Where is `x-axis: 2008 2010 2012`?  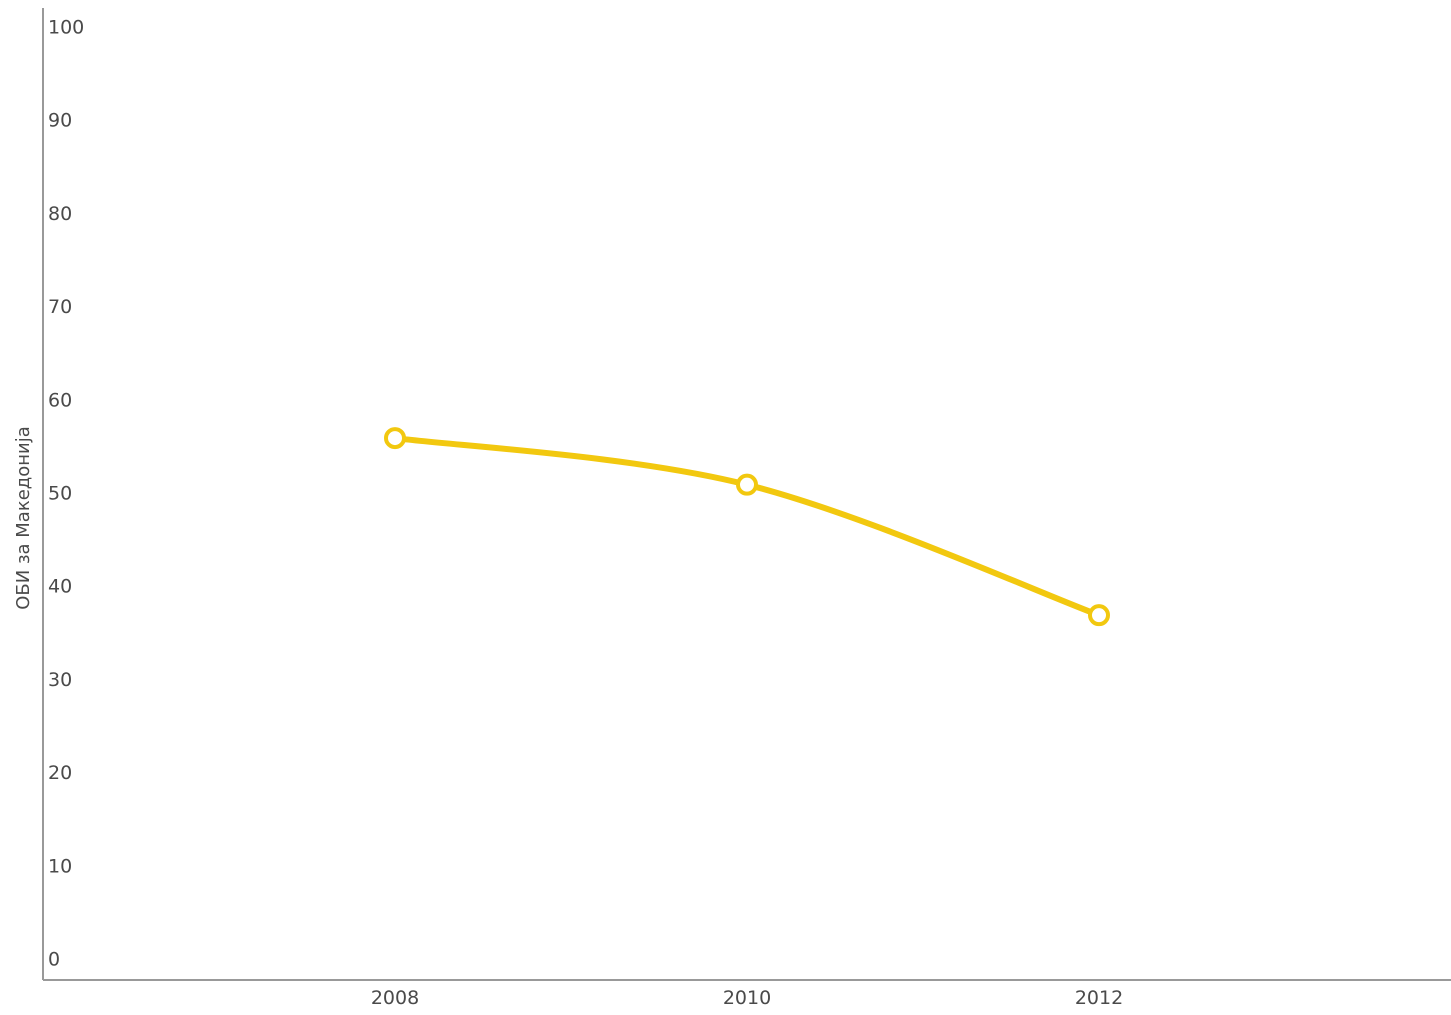
x-axis: 2008 2010 2012 is located at coordinates (747, 994).